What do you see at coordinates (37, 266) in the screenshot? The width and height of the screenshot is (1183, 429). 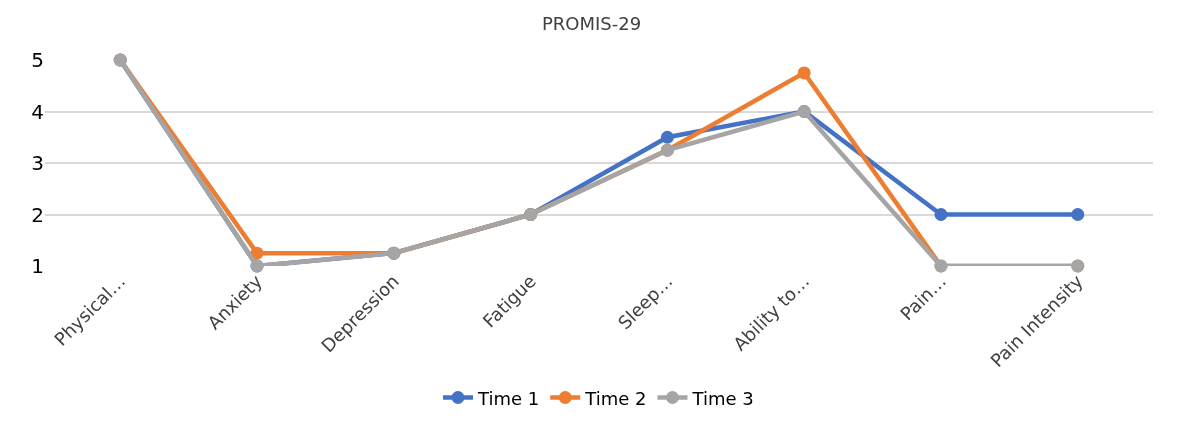 I see `y-tick-label: 1` at bounding box center [37, 266].